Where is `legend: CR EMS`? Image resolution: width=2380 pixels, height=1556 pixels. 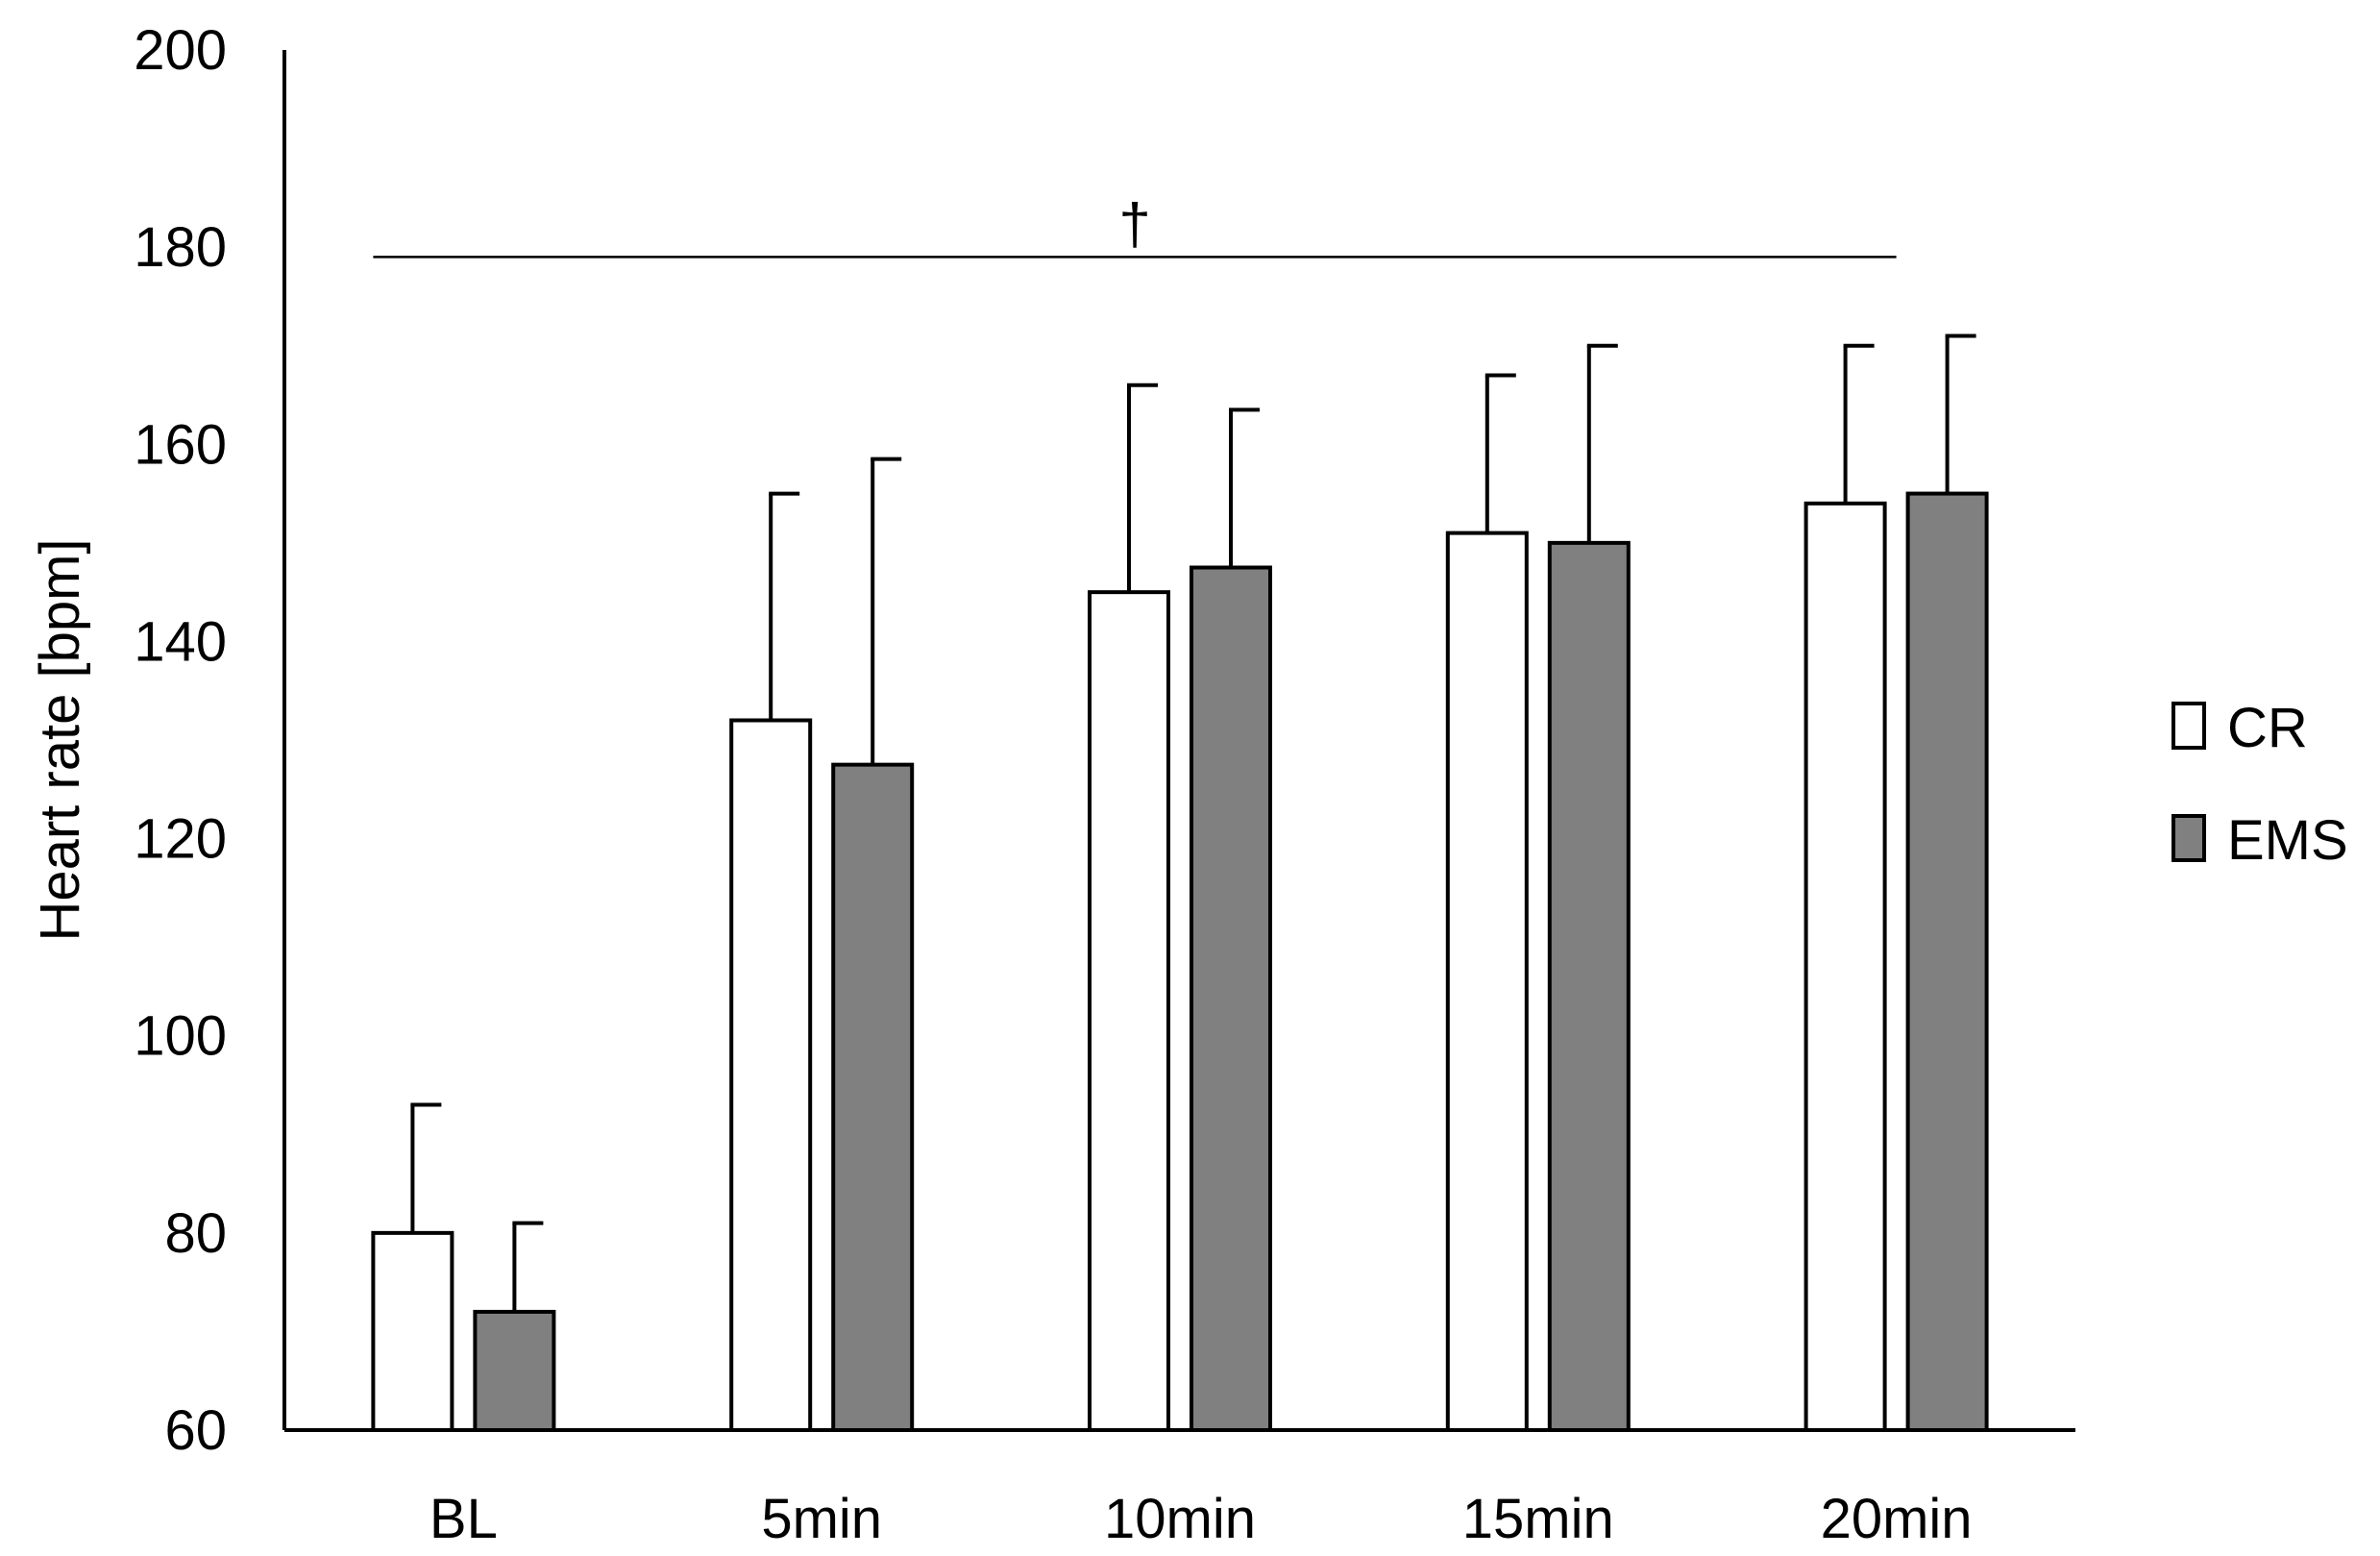 legend: CR EMS is located at coordinates (2259, 784).